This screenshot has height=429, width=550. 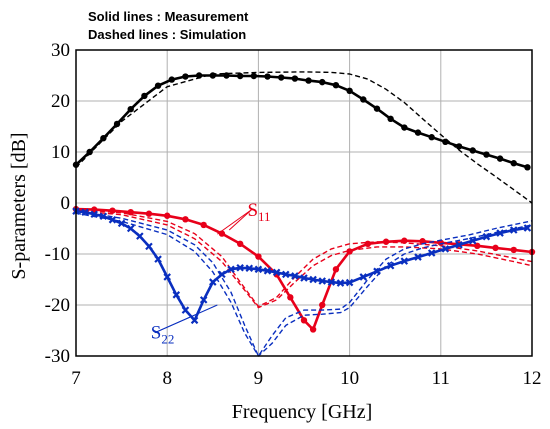 I want to click on y-tick-label: 0, so click(x=66, y=203).